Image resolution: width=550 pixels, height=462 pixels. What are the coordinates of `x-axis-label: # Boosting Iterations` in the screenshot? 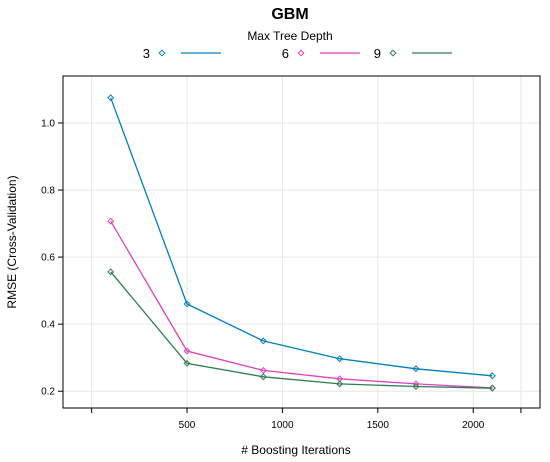 It's located at (295, 450).